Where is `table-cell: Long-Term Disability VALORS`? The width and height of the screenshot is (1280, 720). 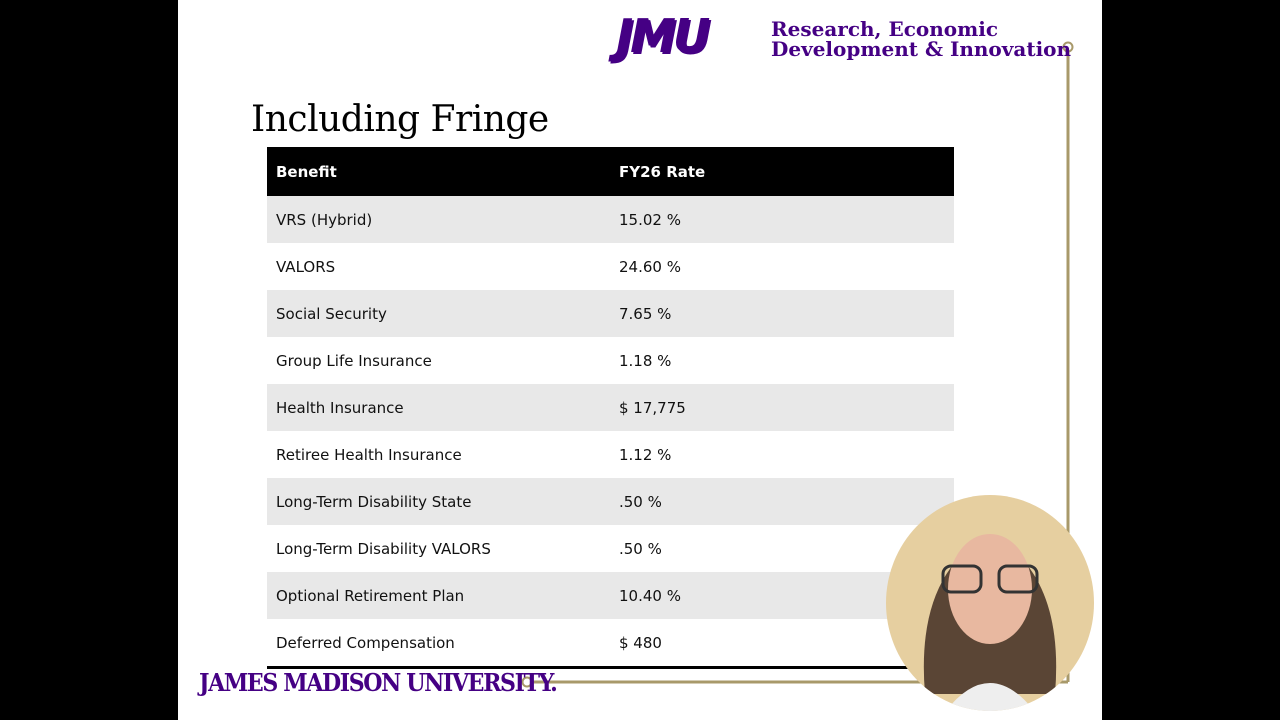
table-cell: Long-Term Disability VALORS is located at coordinates (383, 548).